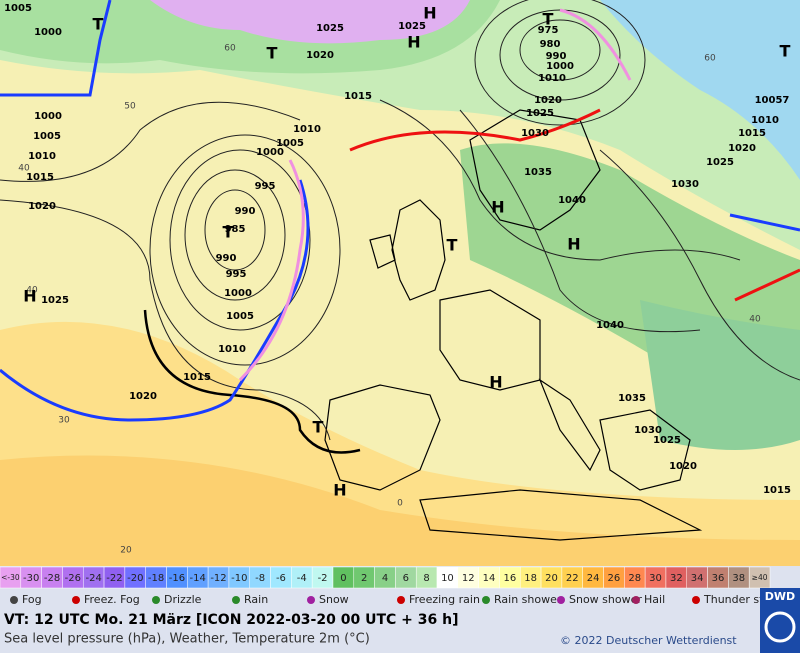 The height and width of the screenshot is (653, 800). Describe the element at coordinates (535, 133) in the screenshot. I see `isobar-label: 1030` at that location.